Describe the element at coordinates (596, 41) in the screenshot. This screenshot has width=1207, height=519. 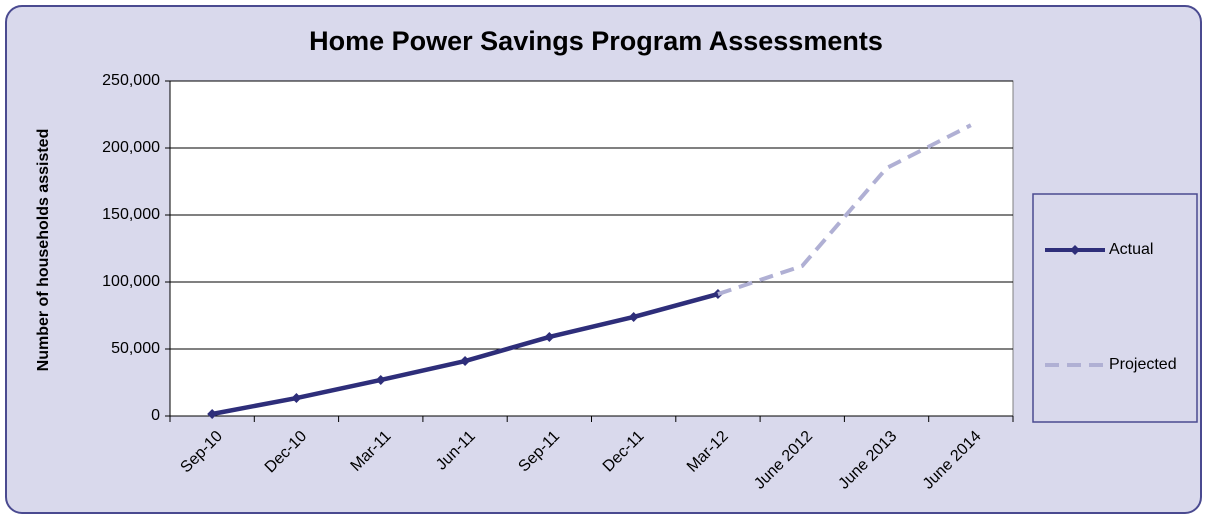
I see `chart-title: Home Power Savings Program Assessments` at that location.